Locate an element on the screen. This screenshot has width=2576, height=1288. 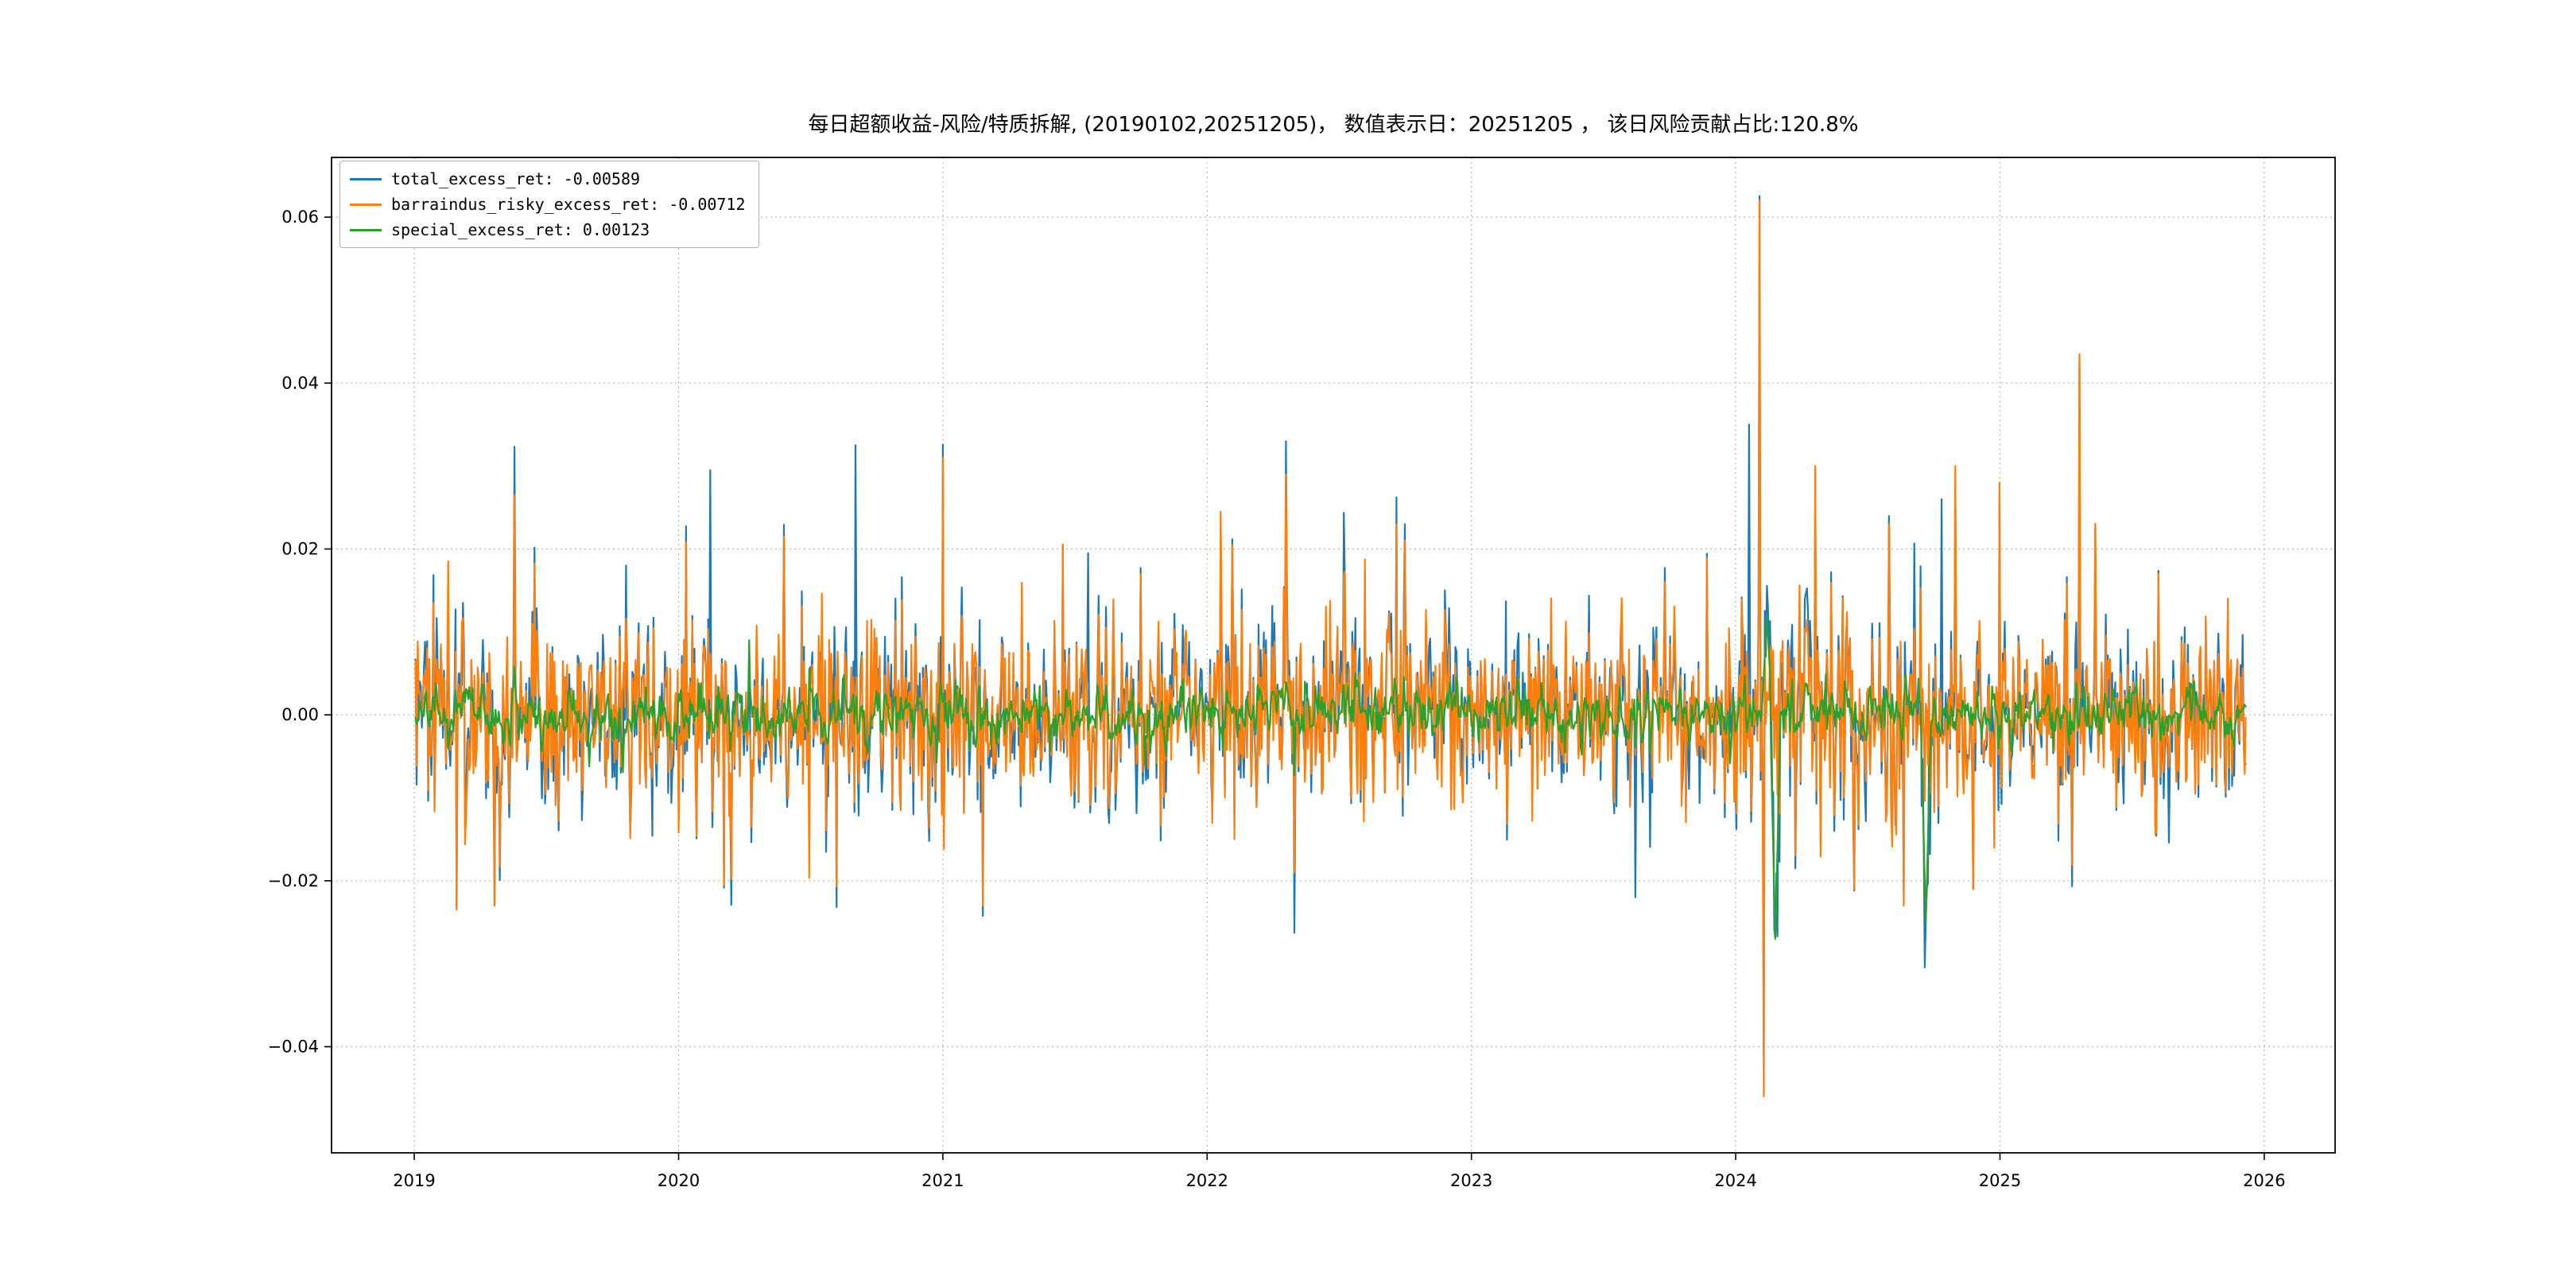
y-tick-label: 0.04 is located at coordinates (300, 384).